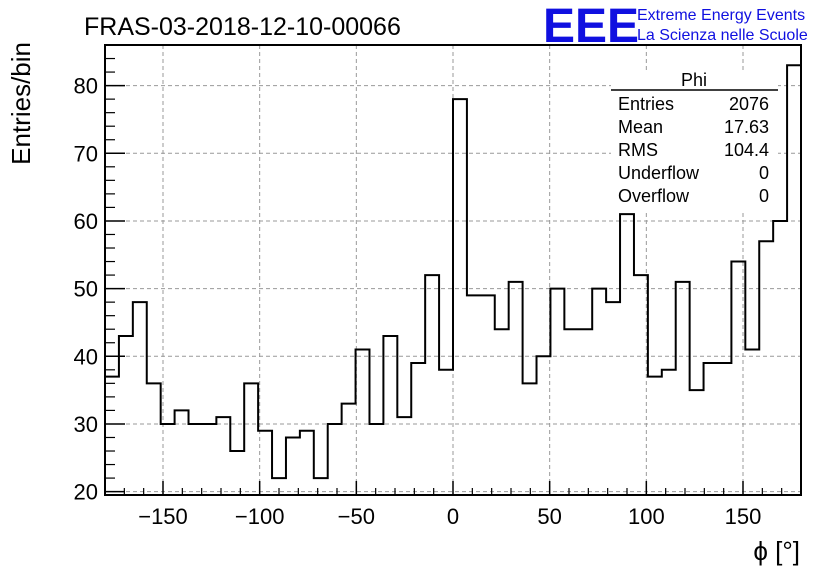  What do you see at coordinates (21, 103) in the screenshot?
I see `y-axis-label: Entries/bin` at bounding box center [21, 103].